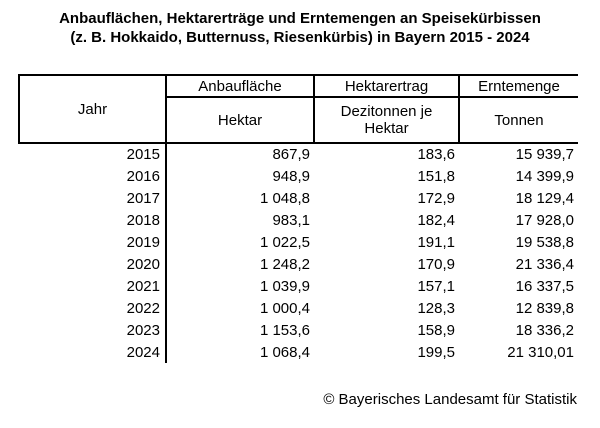 The width and height of the screenshot is (600, 428). I want to click on erntemenge-cell: 15 939,7, so click(544, 154).